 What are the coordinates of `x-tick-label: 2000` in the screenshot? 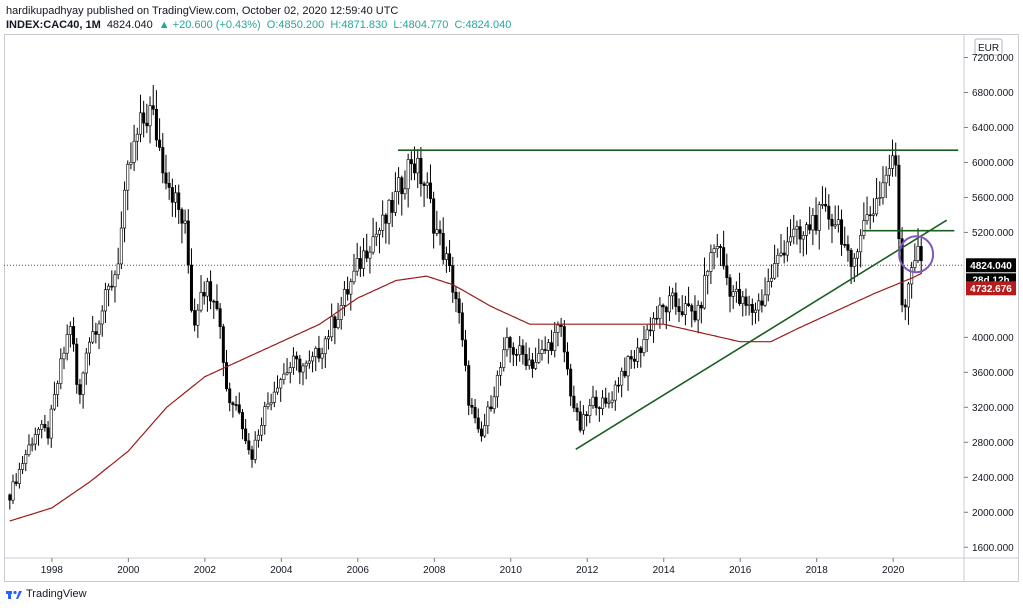 It's located at (128, 570).